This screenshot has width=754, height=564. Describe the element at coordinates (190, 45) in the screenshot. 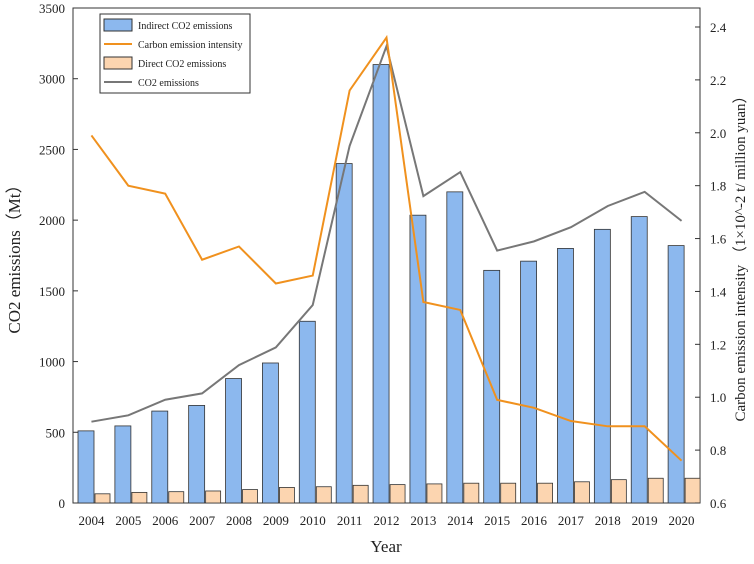

I see `legend-label-intensity: Carbon emission intensity` at that location.